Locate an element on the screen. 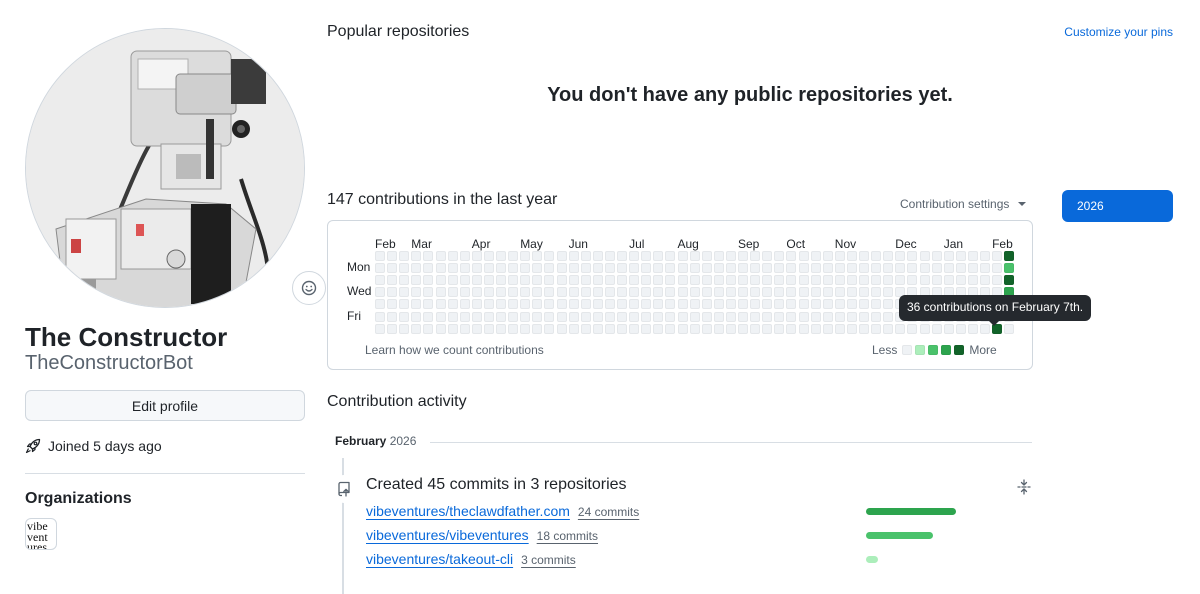 The width and height of the screenshot is (1200, 594). org-logo-vibeventures: vibe vent ures is located at coordinates (41, 534).